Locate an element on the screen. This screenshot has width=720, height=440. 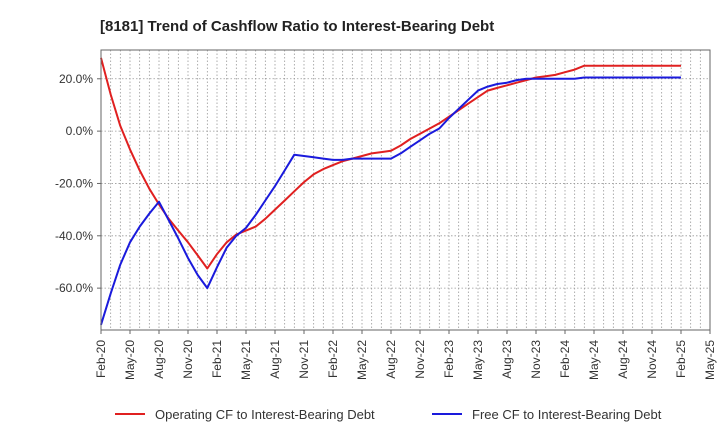
x-tick-label: Nov-22 is located at coordinates (420, 359).